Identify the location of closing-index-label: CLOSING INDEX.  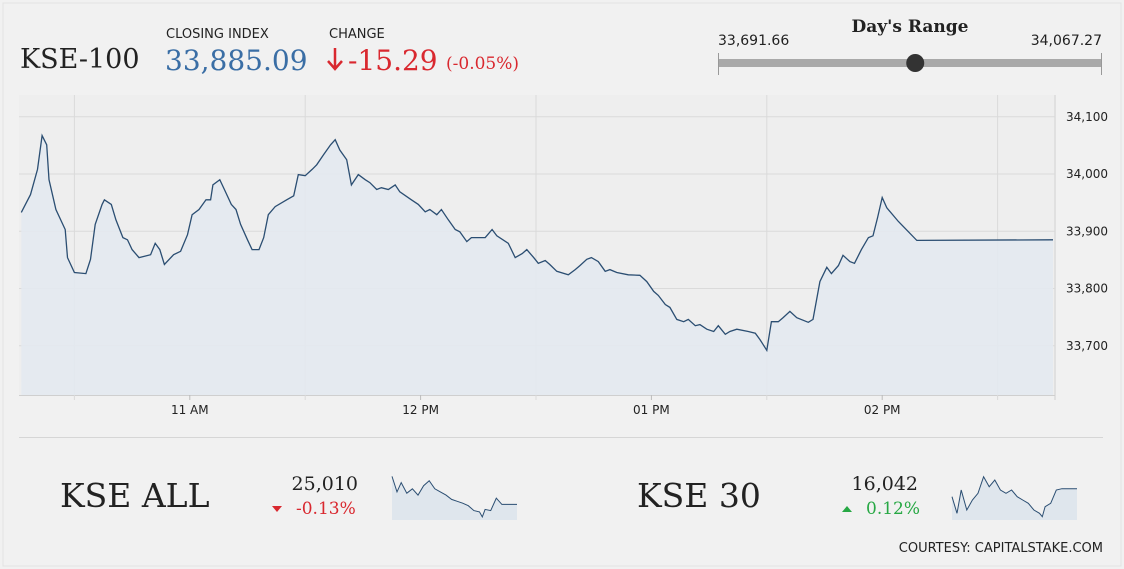
(217, 34).